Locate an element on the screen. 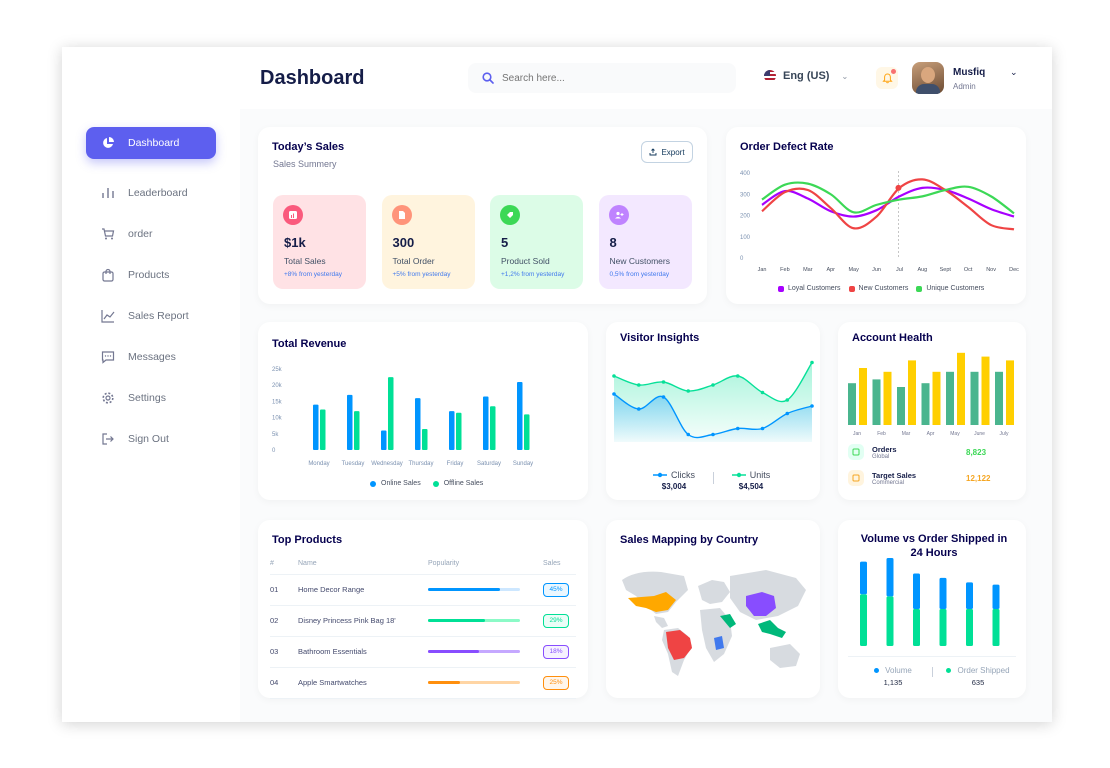 The image size is (1110, 768). legend-label: Unique Customers is located at coordinates (955, 288).